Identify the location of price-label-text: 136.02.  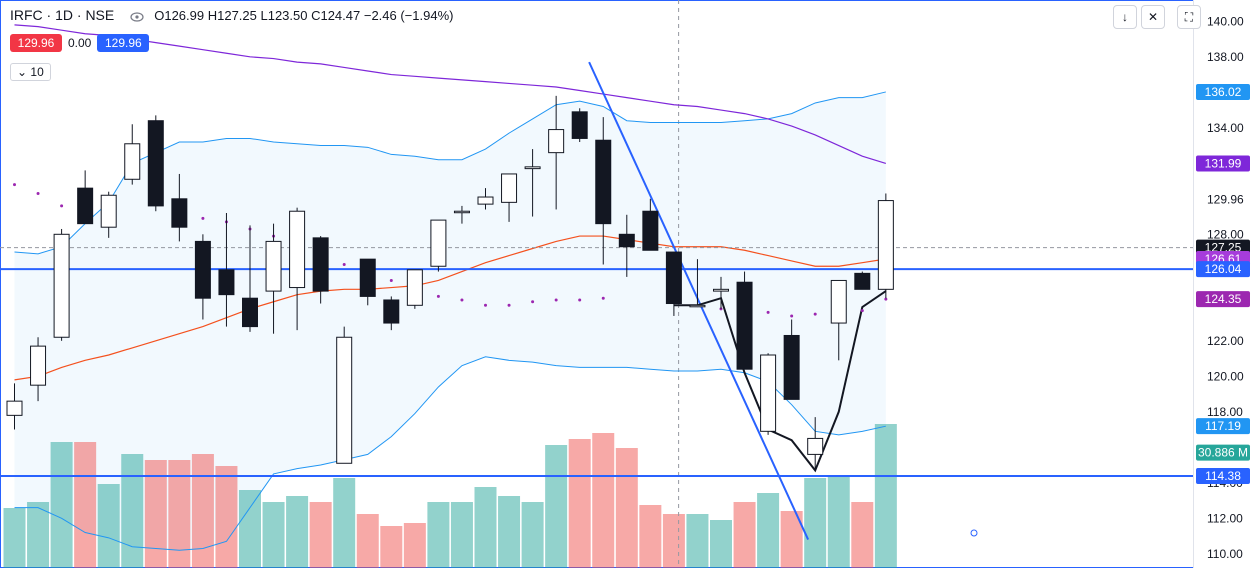
(1223, 92).